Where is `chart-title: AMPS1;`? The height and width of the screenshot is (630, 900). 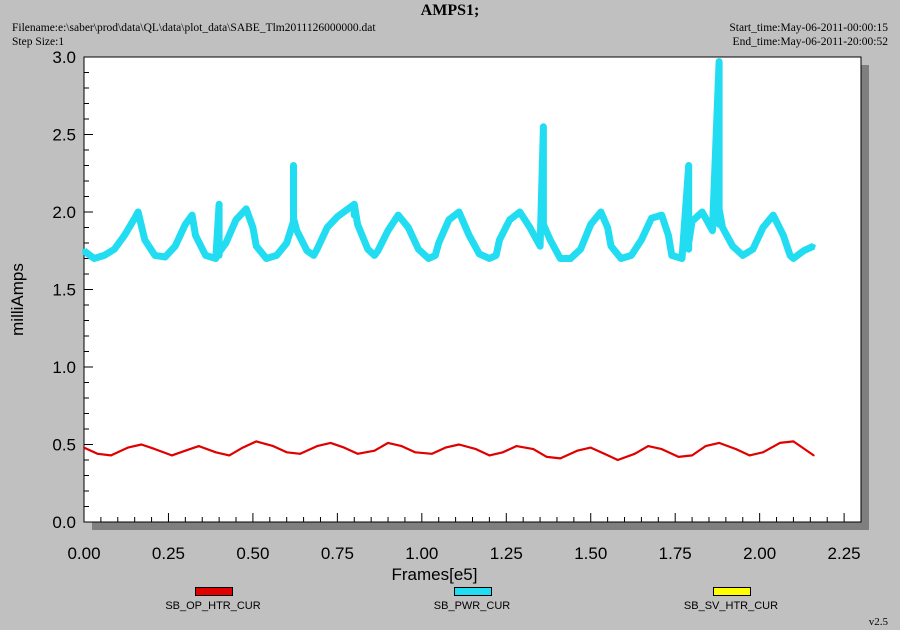 chart-title: AMPS1; is located at coordinates (450, 10).